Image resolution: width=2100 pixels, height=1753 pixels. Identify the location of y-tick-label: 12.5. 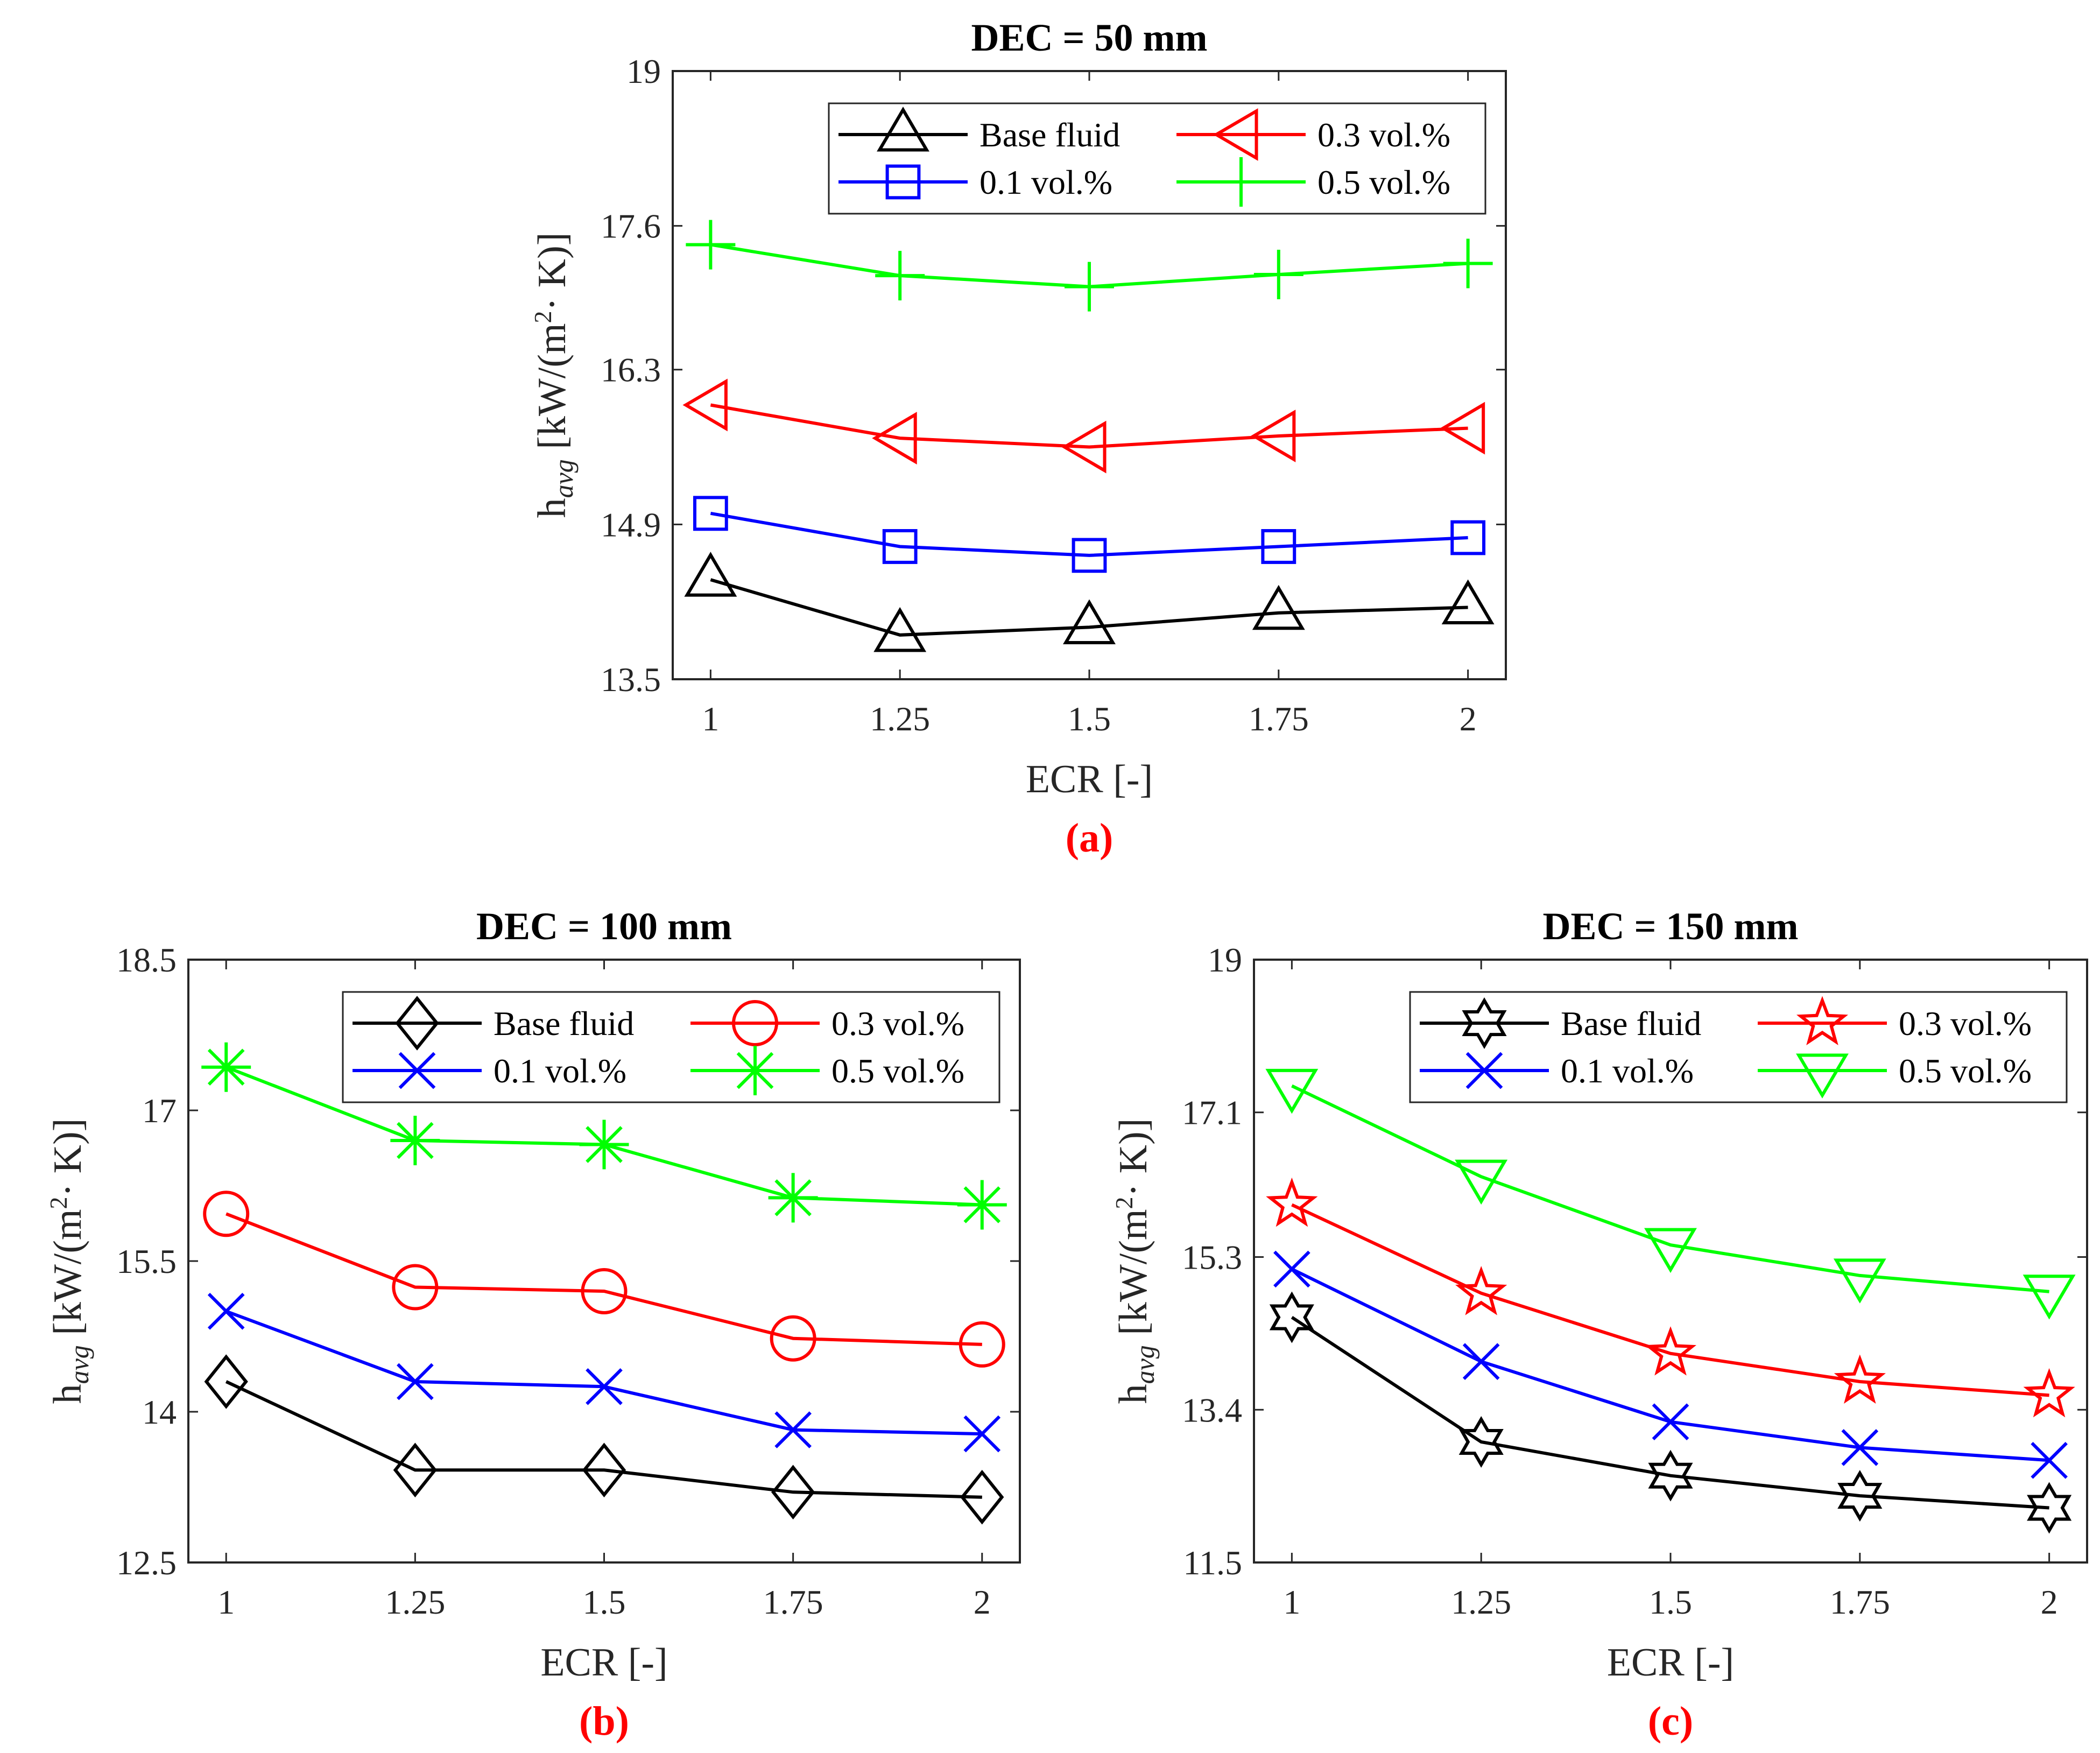
(146, 1563).